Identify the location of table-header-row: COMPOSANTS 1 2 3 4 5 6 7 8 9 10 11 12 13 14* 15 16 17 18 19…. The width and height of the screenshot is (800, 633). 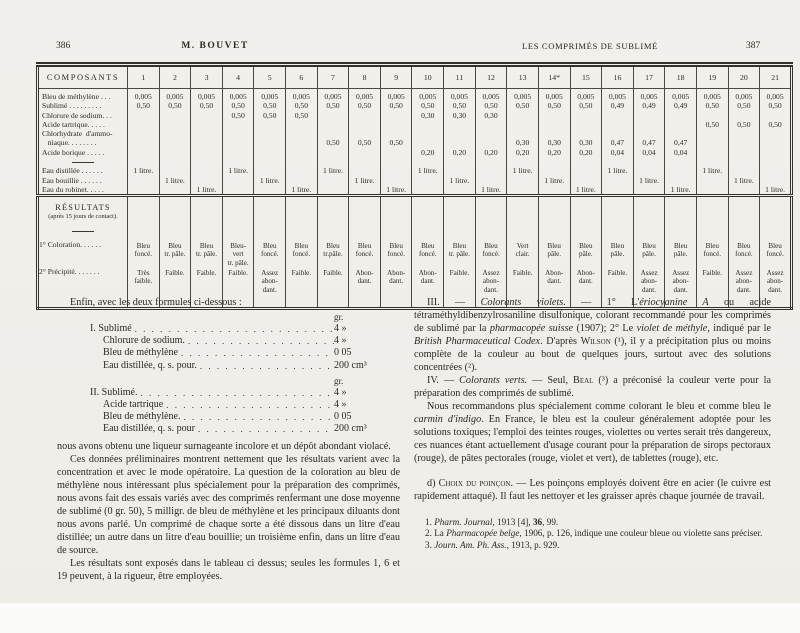
(414, 76).